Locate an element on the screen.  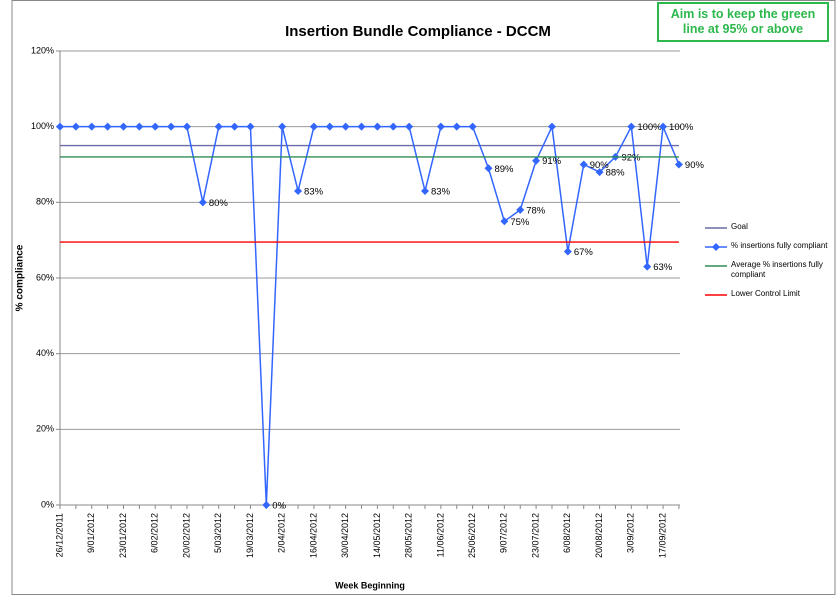
x-tick-label: 16/04/2012 is located at coordinates (313, 535).